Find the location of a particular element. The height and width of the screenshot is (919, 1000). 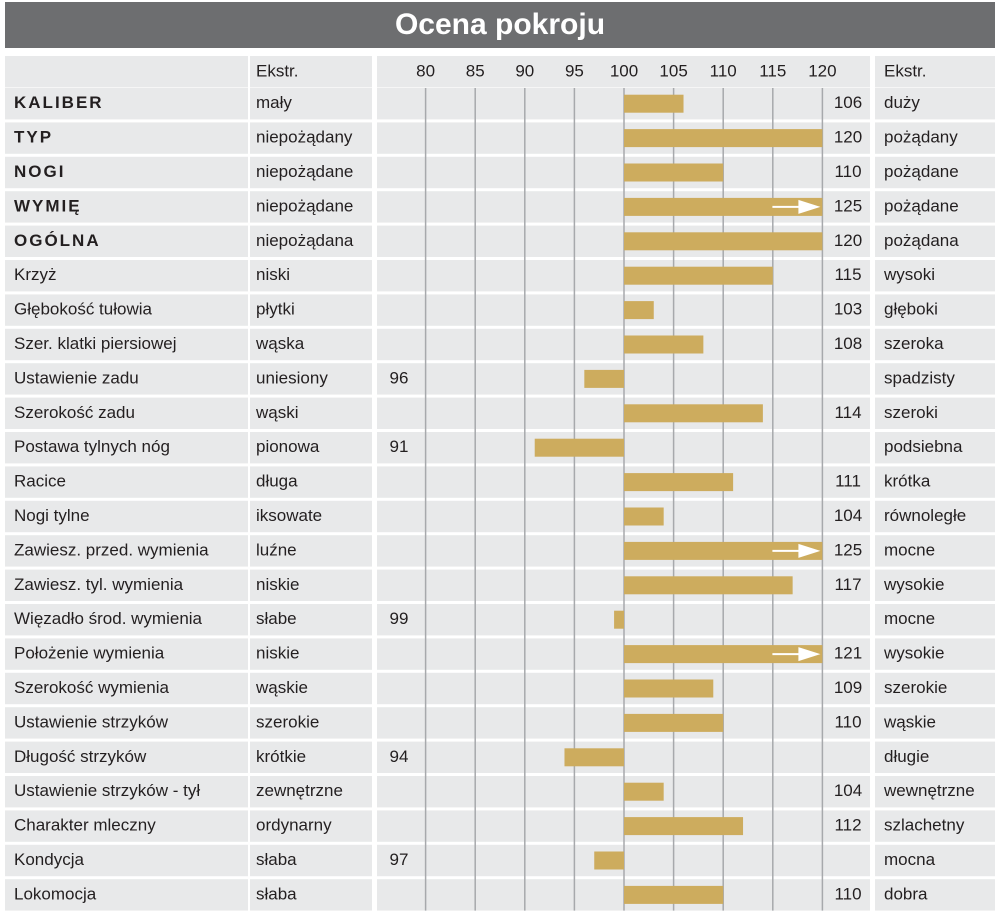

high-label: pożądane is located at coordinates (921, 205).